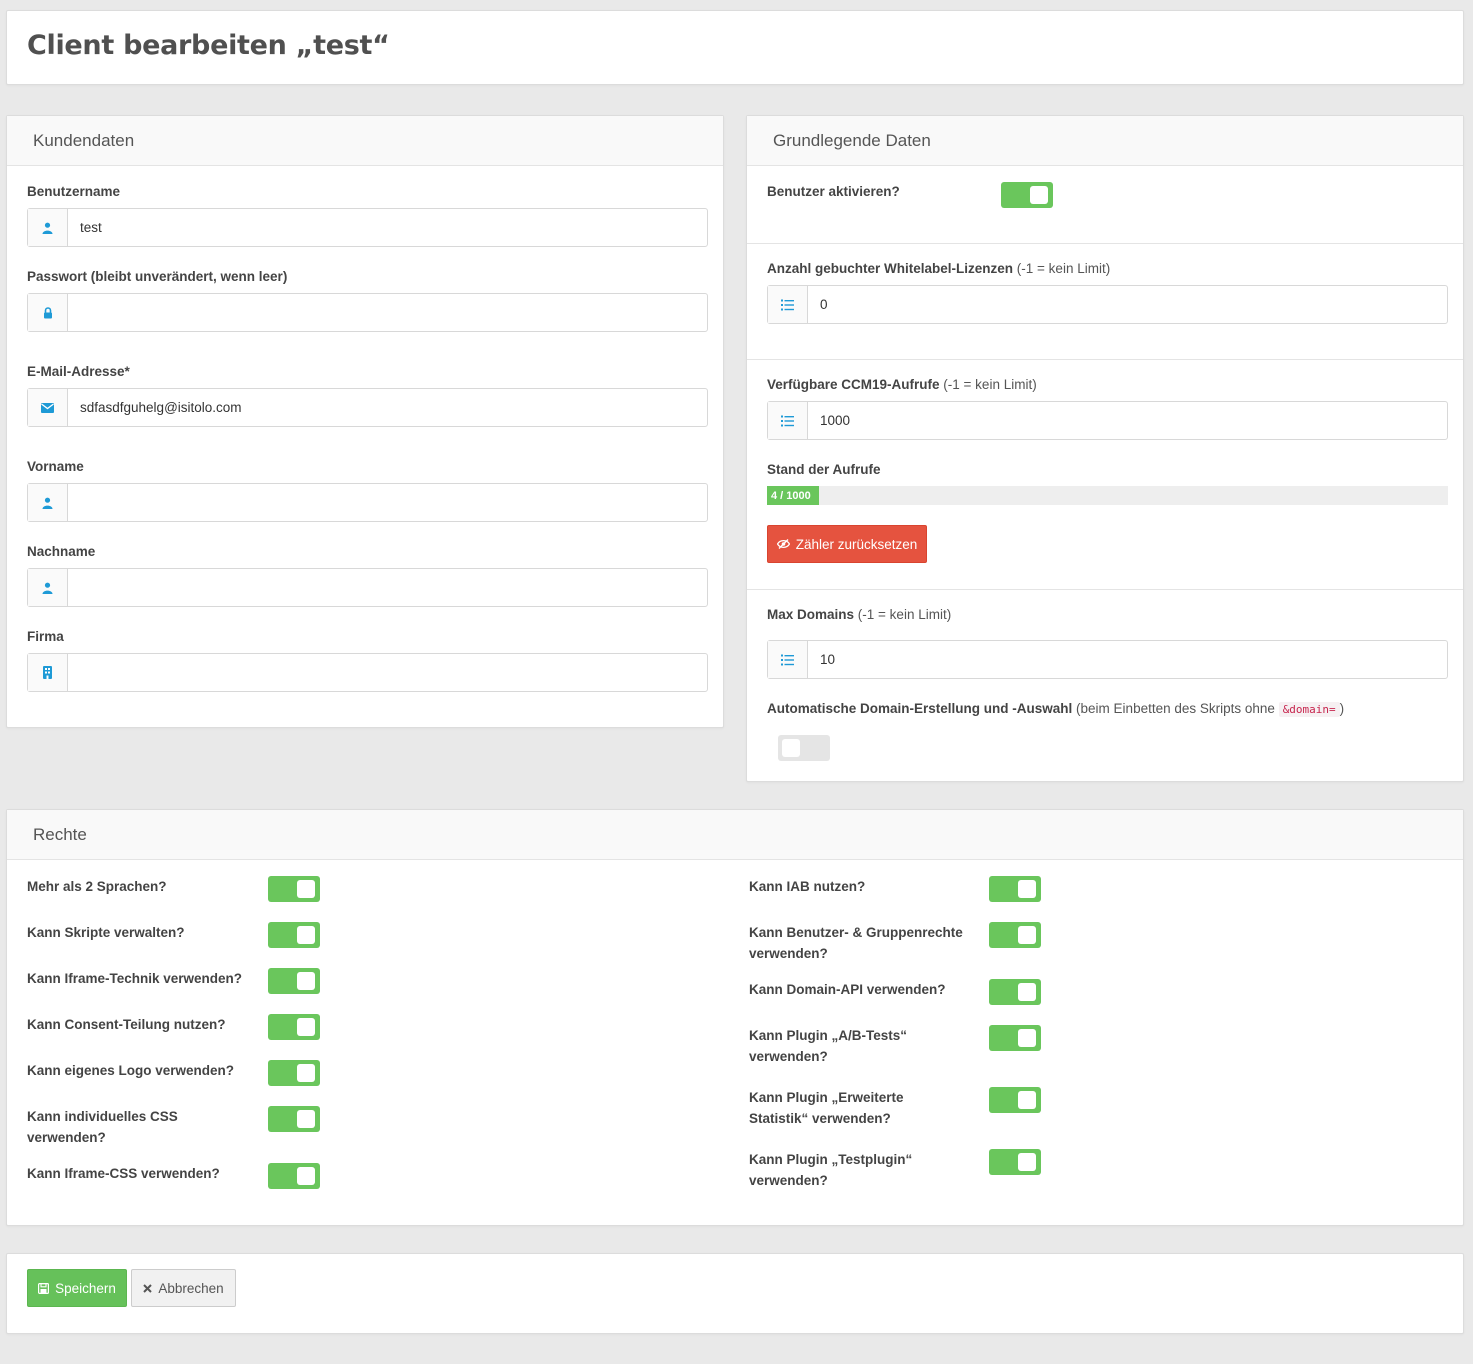 This screenshot has height=1364, width=1473. I want to click on company-input, so click(387, 672).